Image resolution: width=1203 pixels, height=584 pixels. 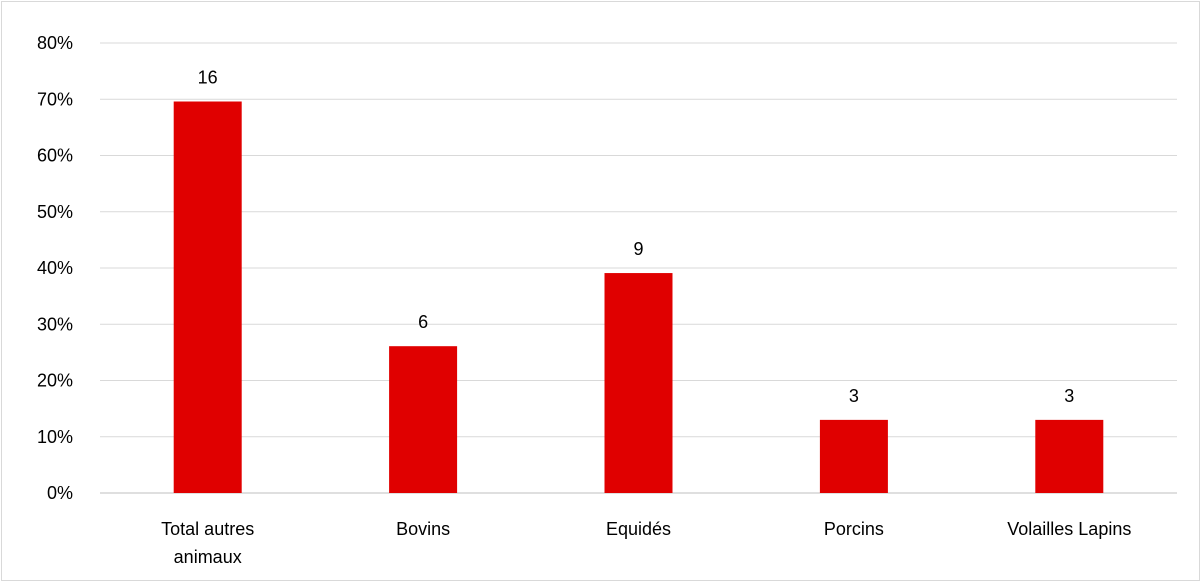 I want to click on y-tick-label: 80%, so click(x=55, y=43).